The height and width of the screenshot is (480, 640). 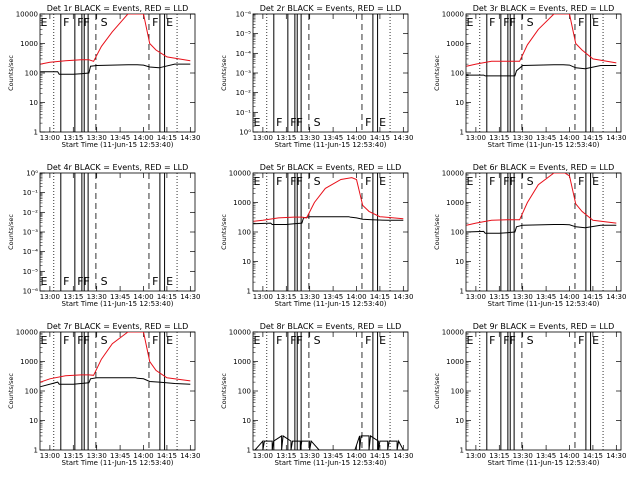 What do you see at coordinates (544, 326) in the screenshot?
I see `panel-title: Det 9r BLACK = Events, RED = LLD` at bounding box center [544, 326].